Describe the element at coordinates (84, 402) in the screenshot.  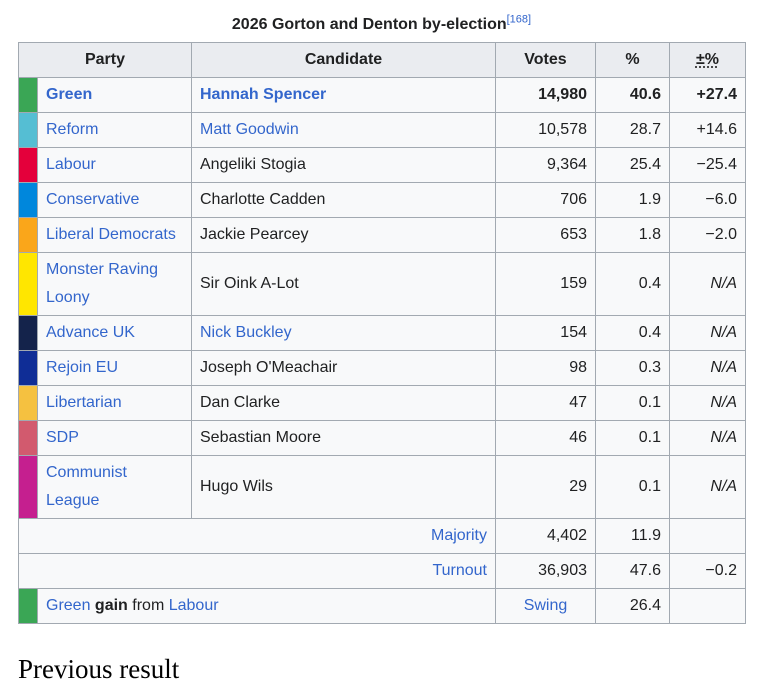
I see `party-link: Libertarian` at that location.